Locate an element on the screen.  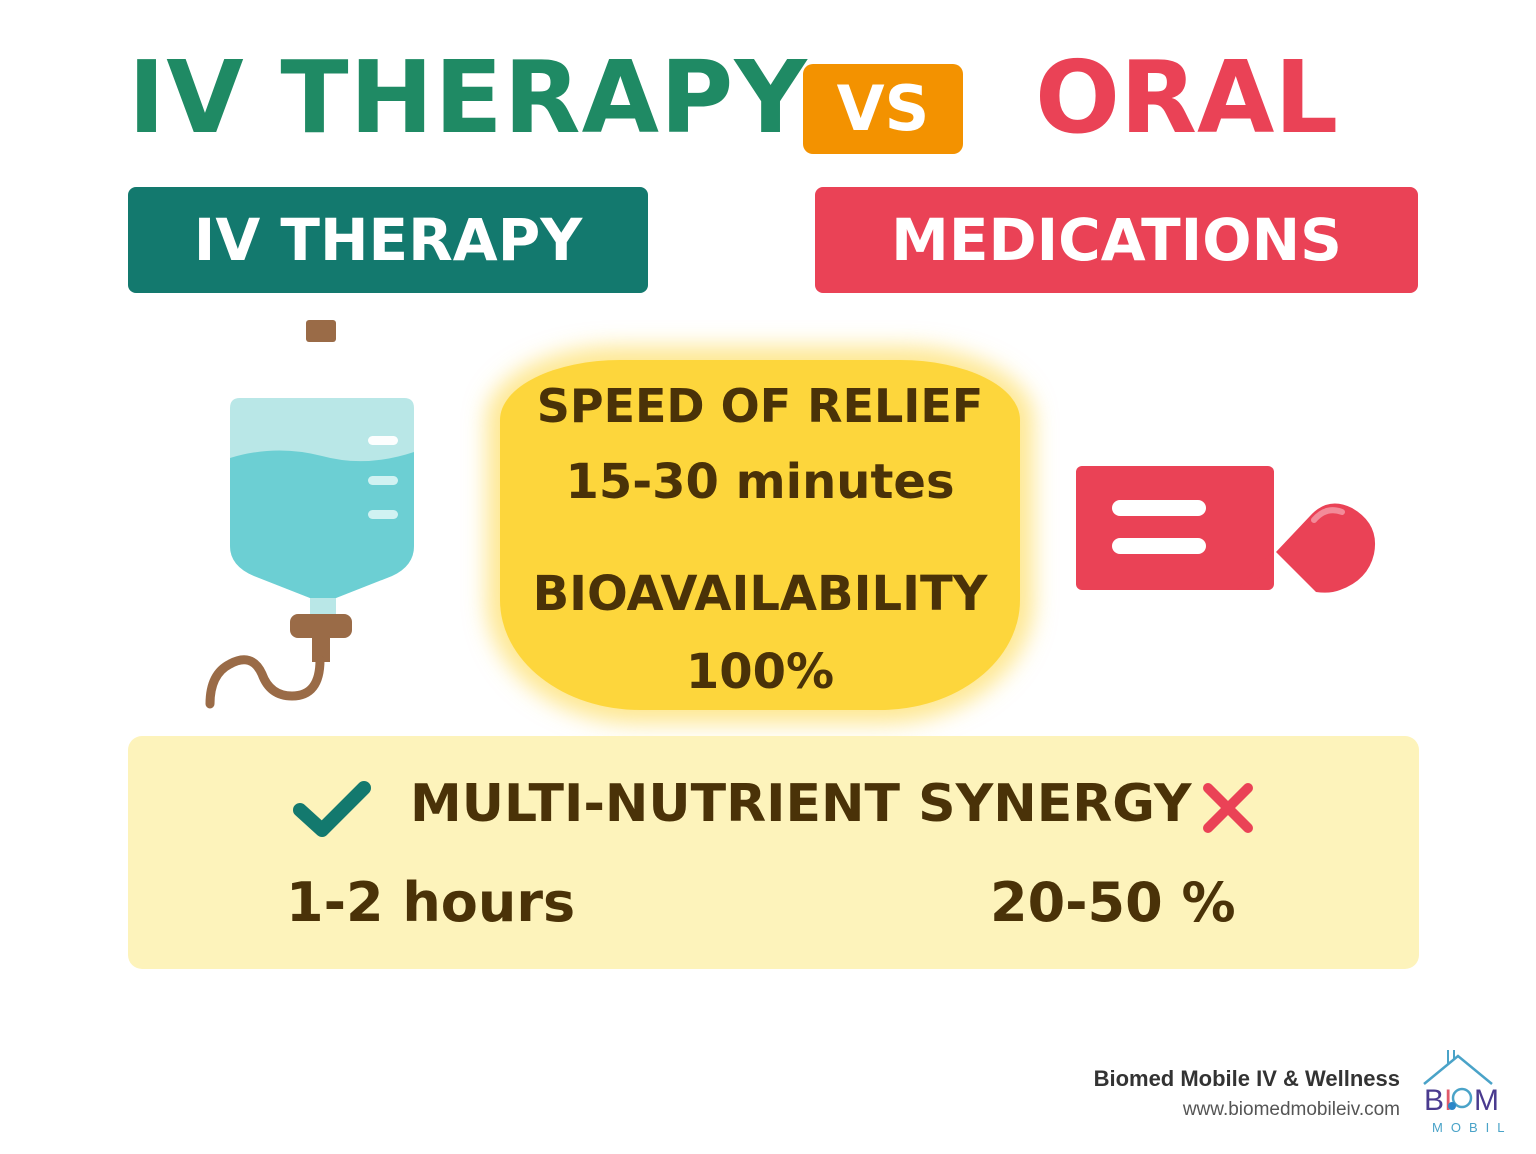
bioavailability-value: 100% is located at coordinates (760, 672).